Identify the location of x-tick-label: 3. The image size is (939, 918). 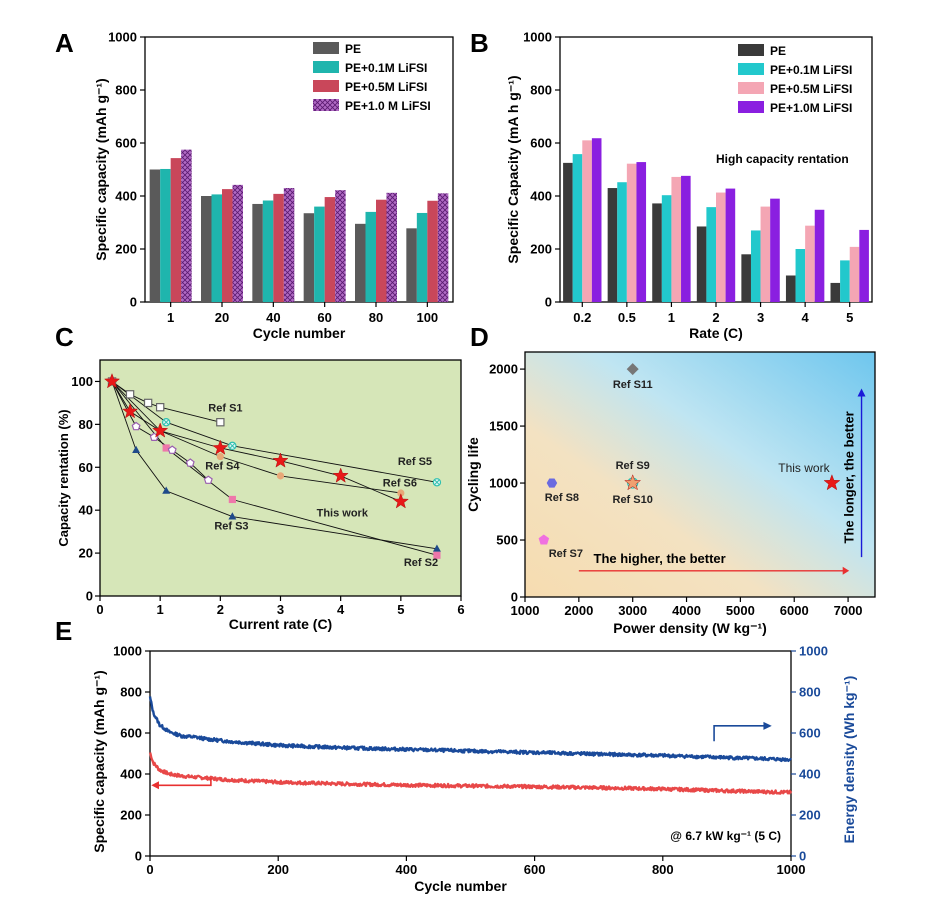
(280, 609).